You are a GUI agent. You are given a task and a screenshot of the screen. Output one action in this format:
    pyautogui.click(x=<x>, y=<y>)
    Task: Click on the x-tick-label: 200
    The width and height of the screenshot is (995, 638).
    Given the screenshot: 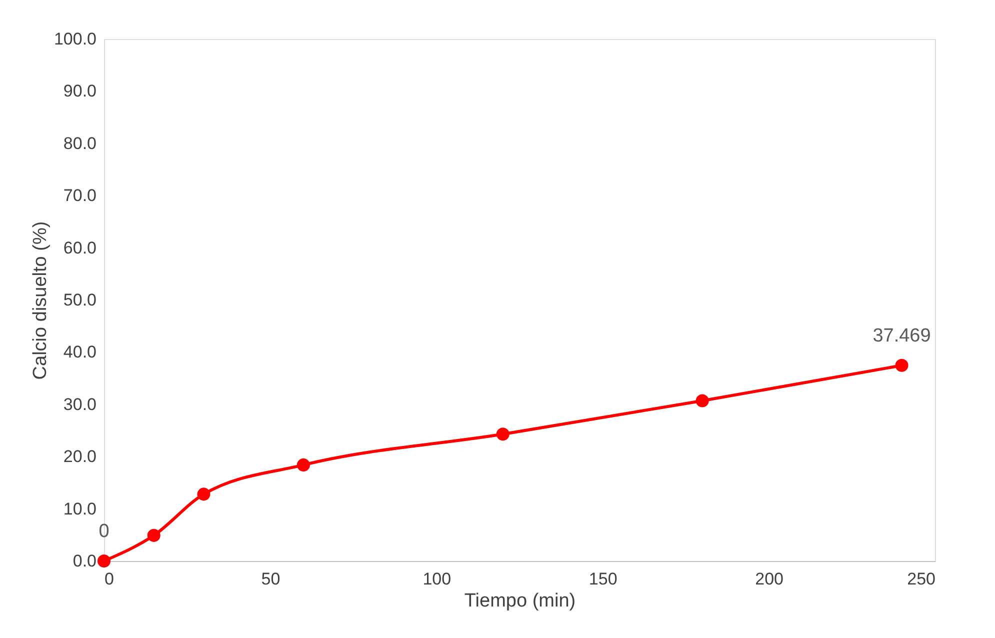 What is the action you would take?
    pyautogui.click(x=769, y=579)
    